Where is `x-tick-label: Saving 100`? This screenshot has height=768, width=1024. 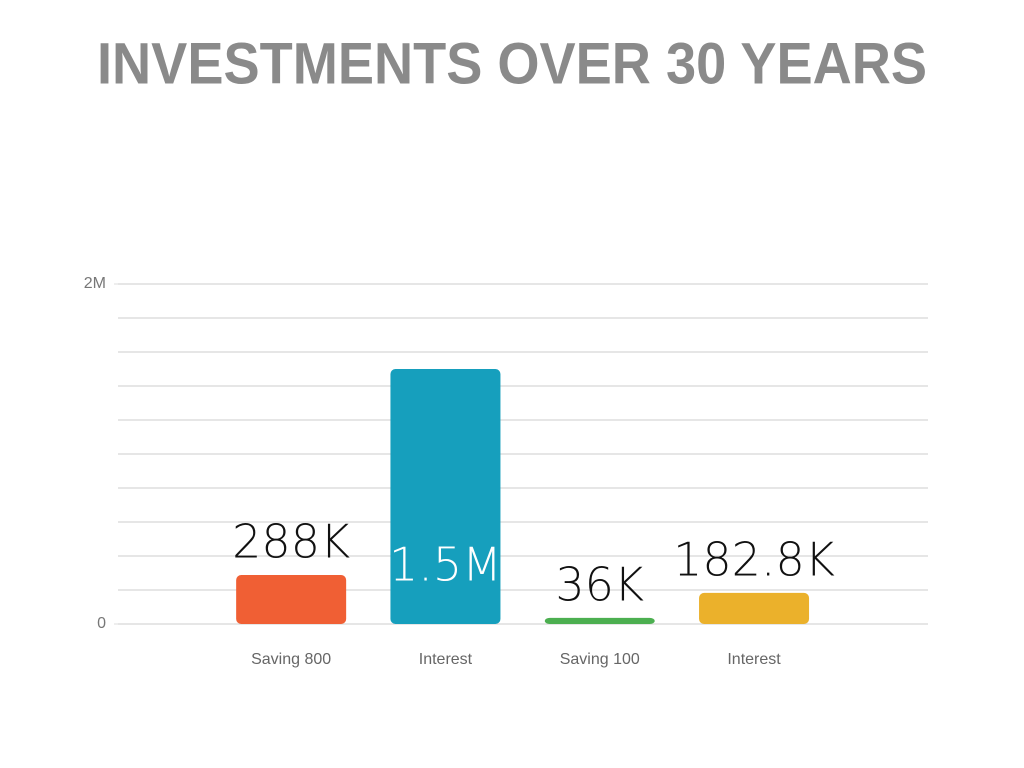 x-tick-label: Saving 100 is located at coordinates (600, 659).